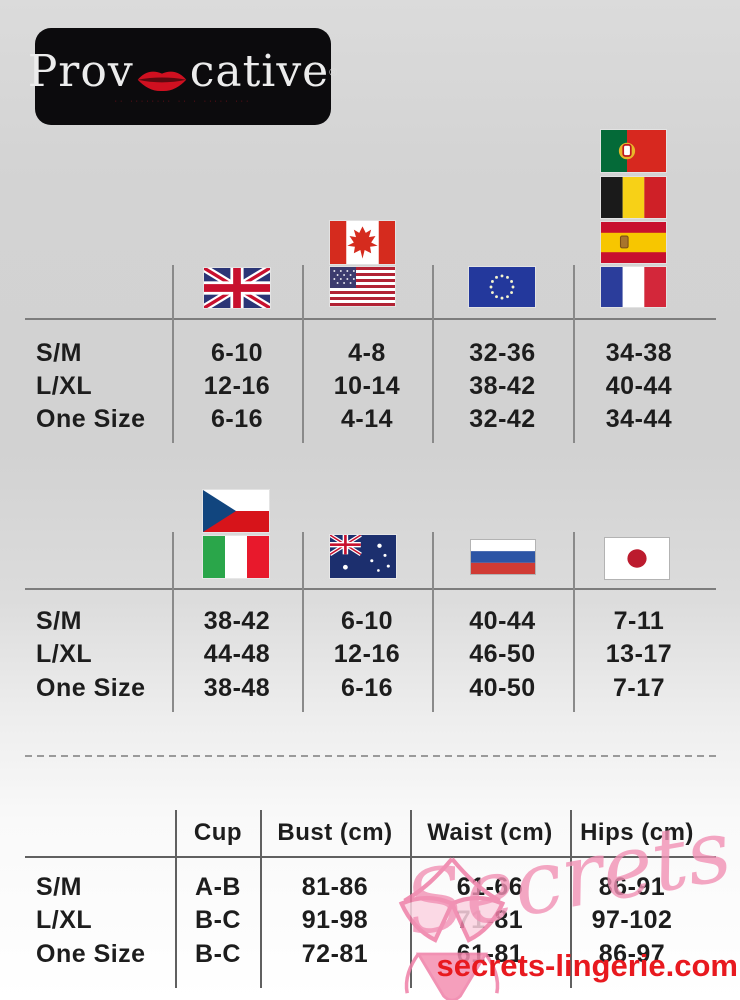 The width and height of the screenshot is (740, 1000). Describe the element at coordinates (633, 287) in the screenshot. I see `france-flag-icon` at that location.